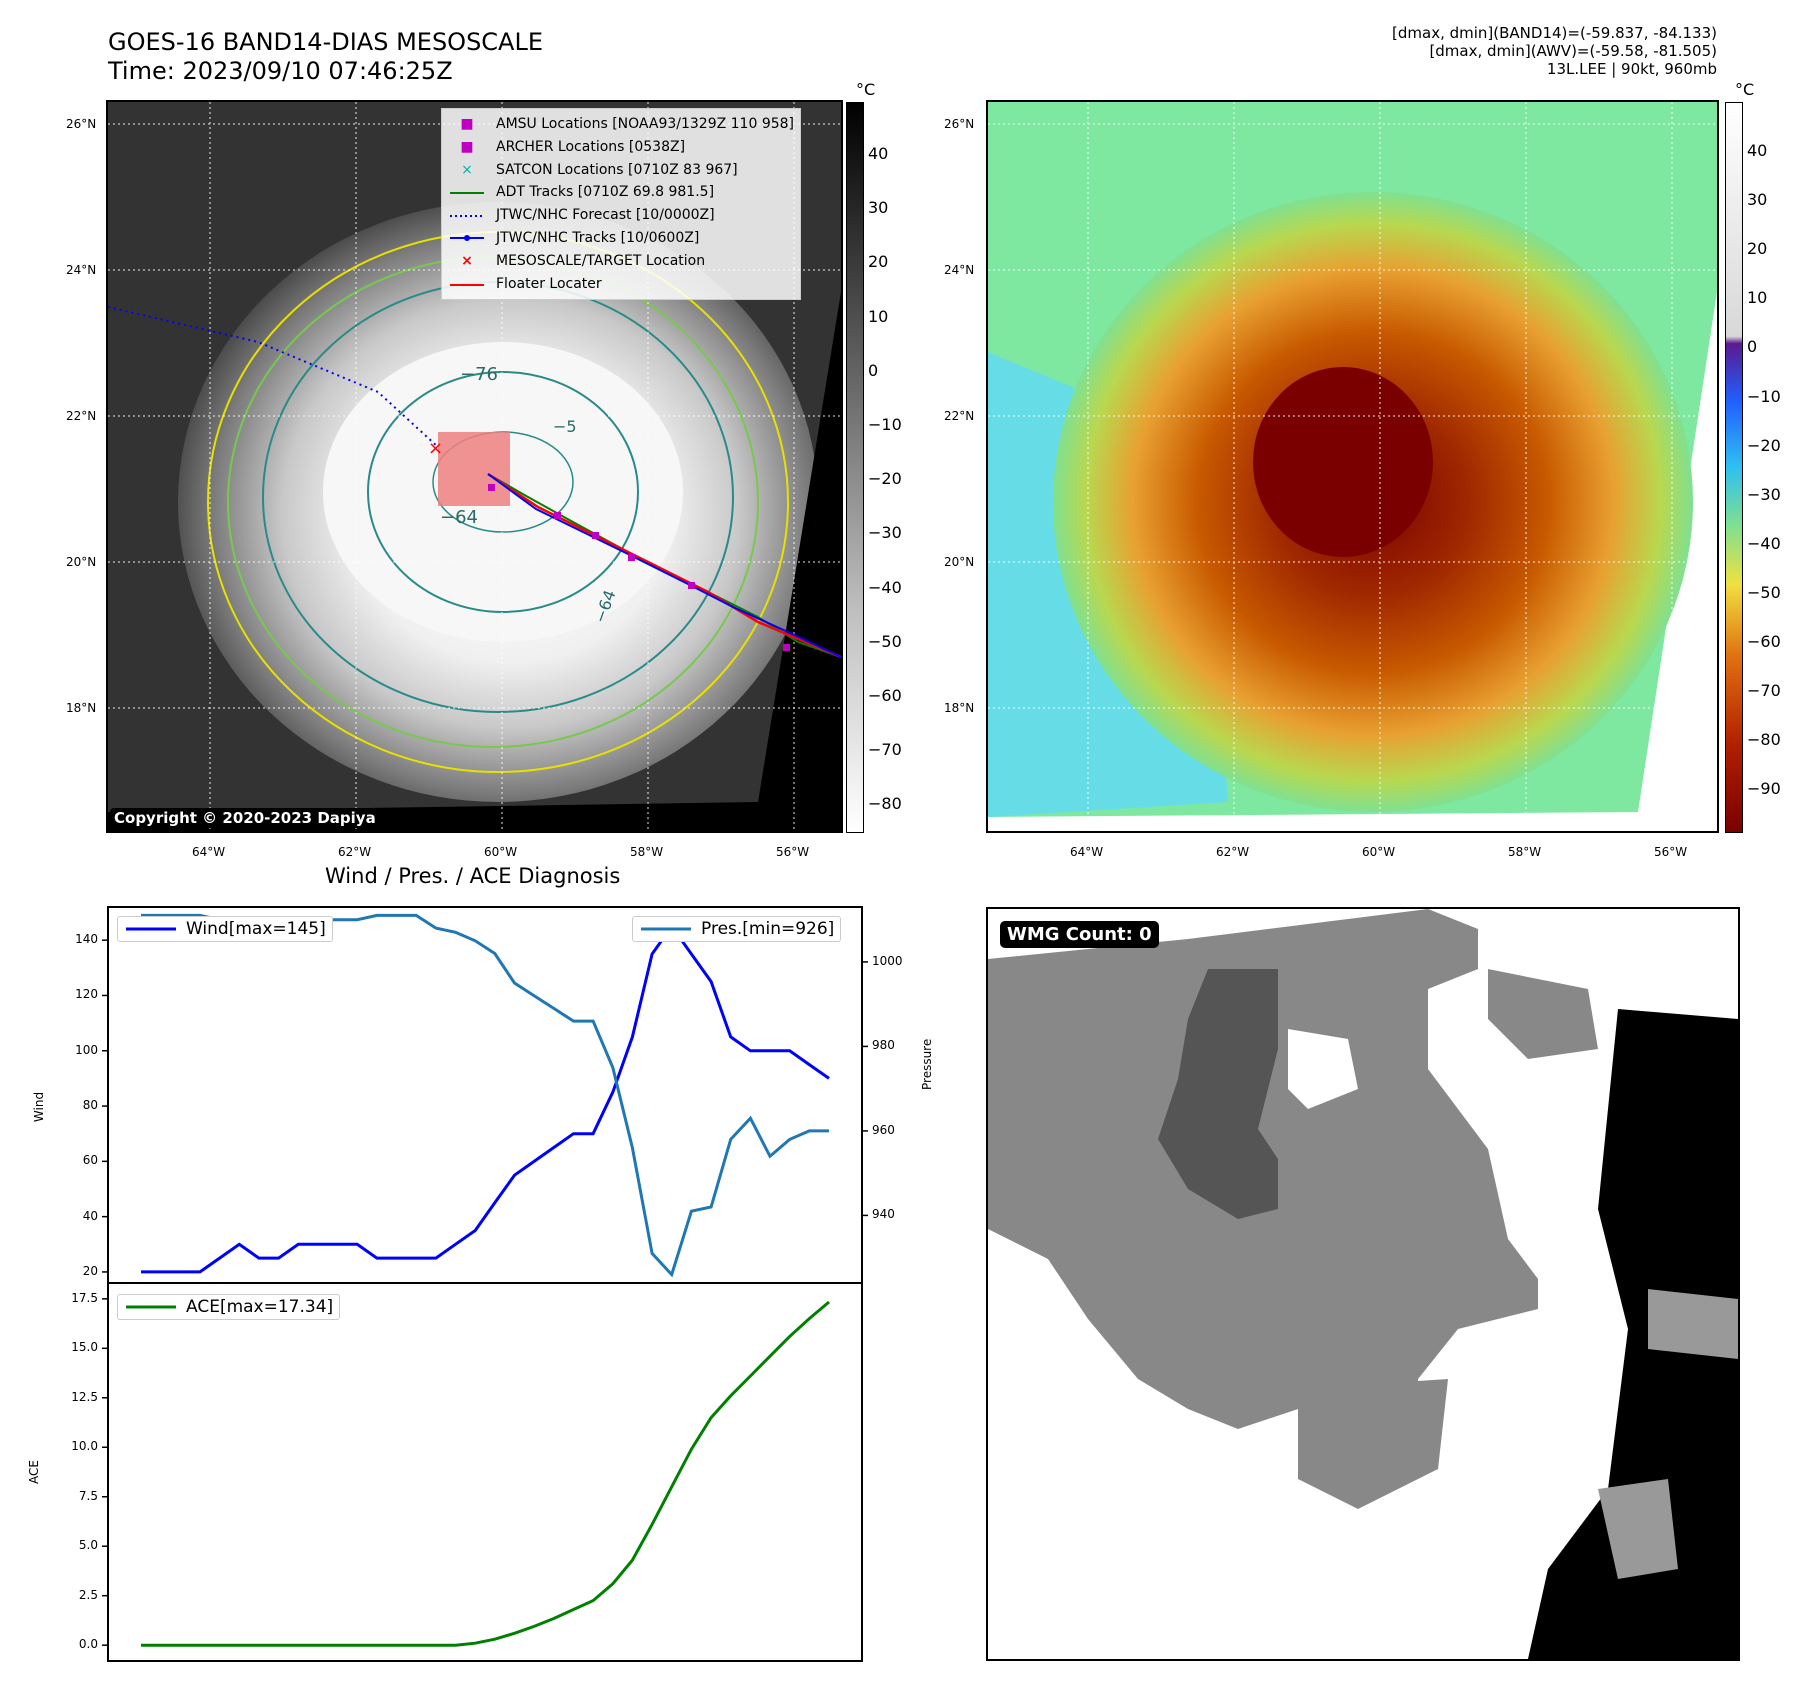 Image resolution: width=1801 pixels, height=1690 pixels. I want to click on right-colorbar-tick-label: 0, so click(1752, 347).